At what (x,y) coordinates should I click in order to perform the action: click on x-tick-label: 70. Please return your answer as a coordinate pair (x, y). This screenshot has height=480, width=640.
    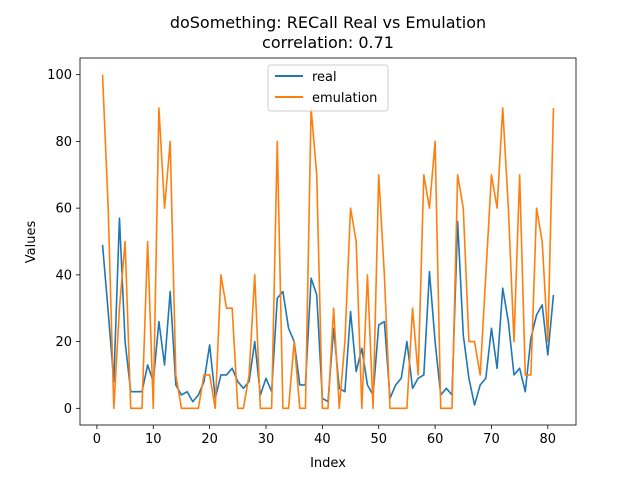
    Looking at the image, I should click on (491, 439).